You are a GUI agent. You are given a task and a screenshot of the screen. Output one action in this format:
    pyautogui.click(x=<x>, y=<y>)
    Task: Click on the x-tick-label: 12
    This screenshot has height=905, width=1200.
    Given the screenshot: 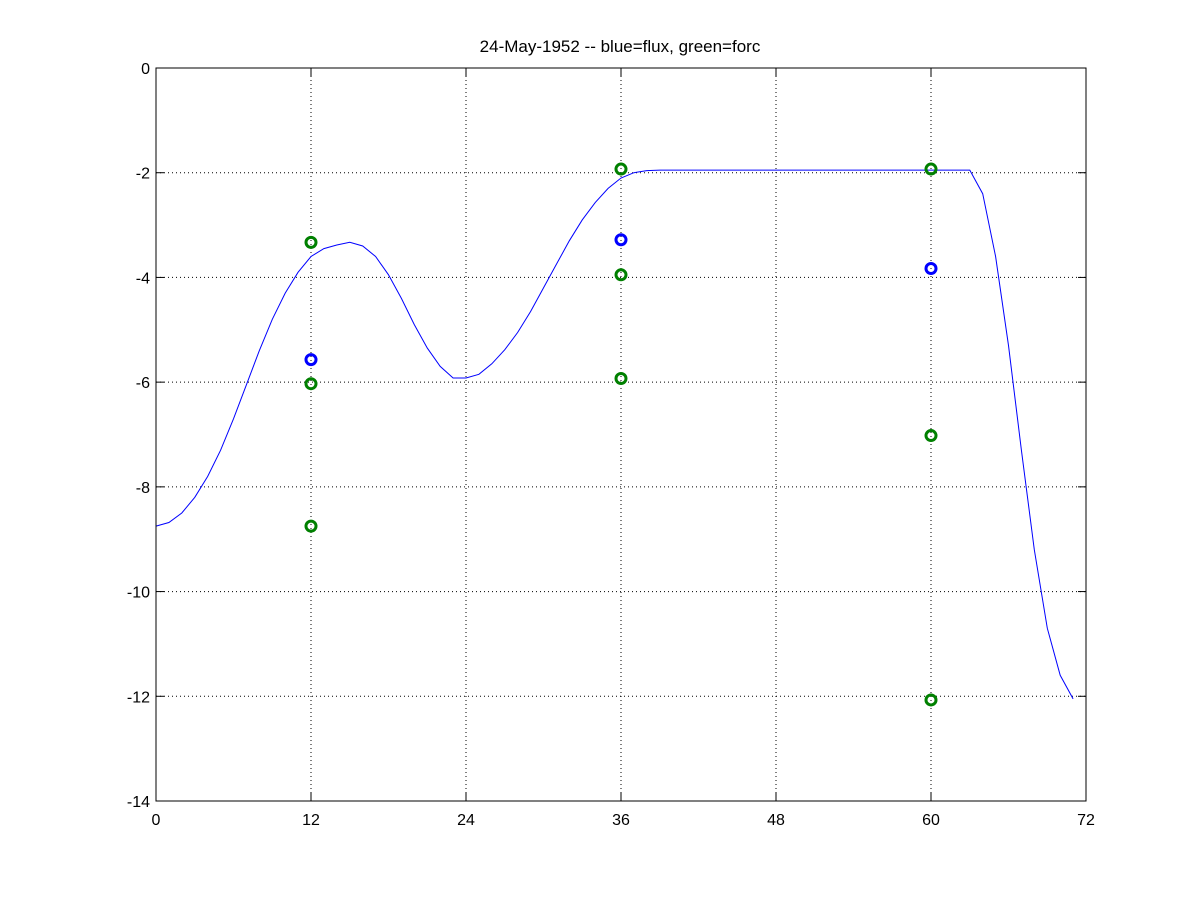 What is the action you would take?
    pyautogui.click(x=311, y=820)
    